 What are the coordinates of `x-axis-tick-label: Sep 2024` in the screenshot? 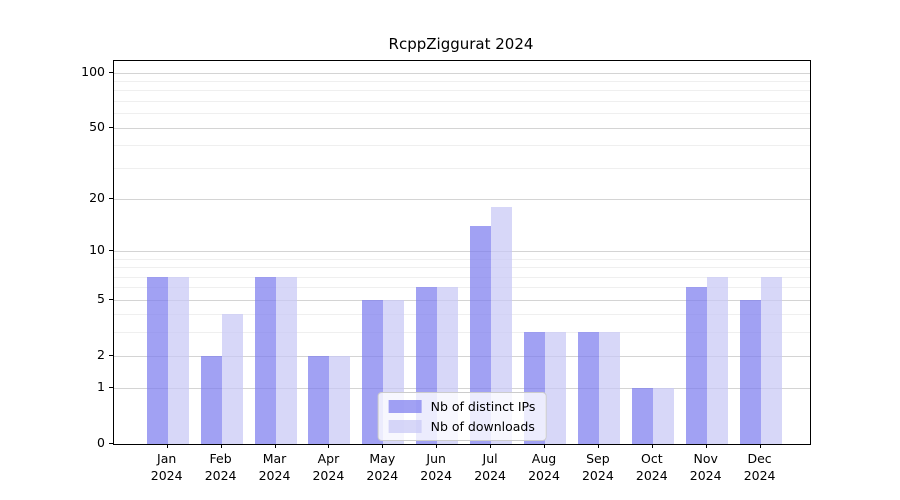 It's located at (598, 467).